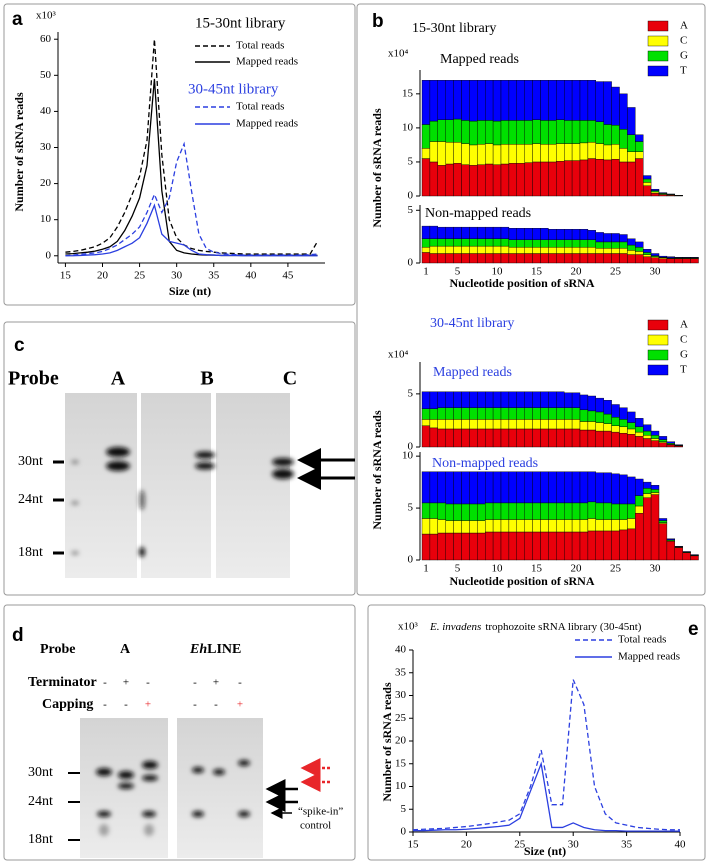 The width and height of the screenshot is (709, 863). What do you see at coordinates (658, 340) in the screenshot?
I see `legend-swatch` at bounding box center [658, 340].